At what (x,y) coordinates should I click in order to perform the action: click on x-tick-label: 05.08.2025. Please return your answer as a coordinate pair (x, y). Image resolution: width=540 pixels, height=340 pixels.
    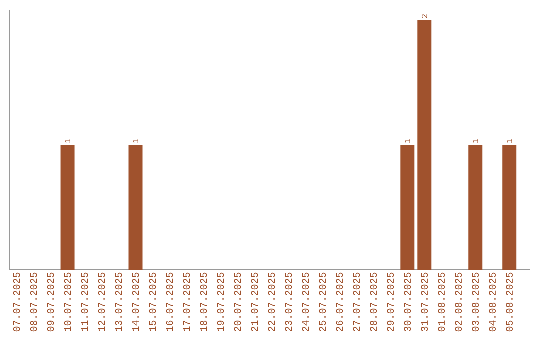
    Looking at the image, I should click on (510, 302).